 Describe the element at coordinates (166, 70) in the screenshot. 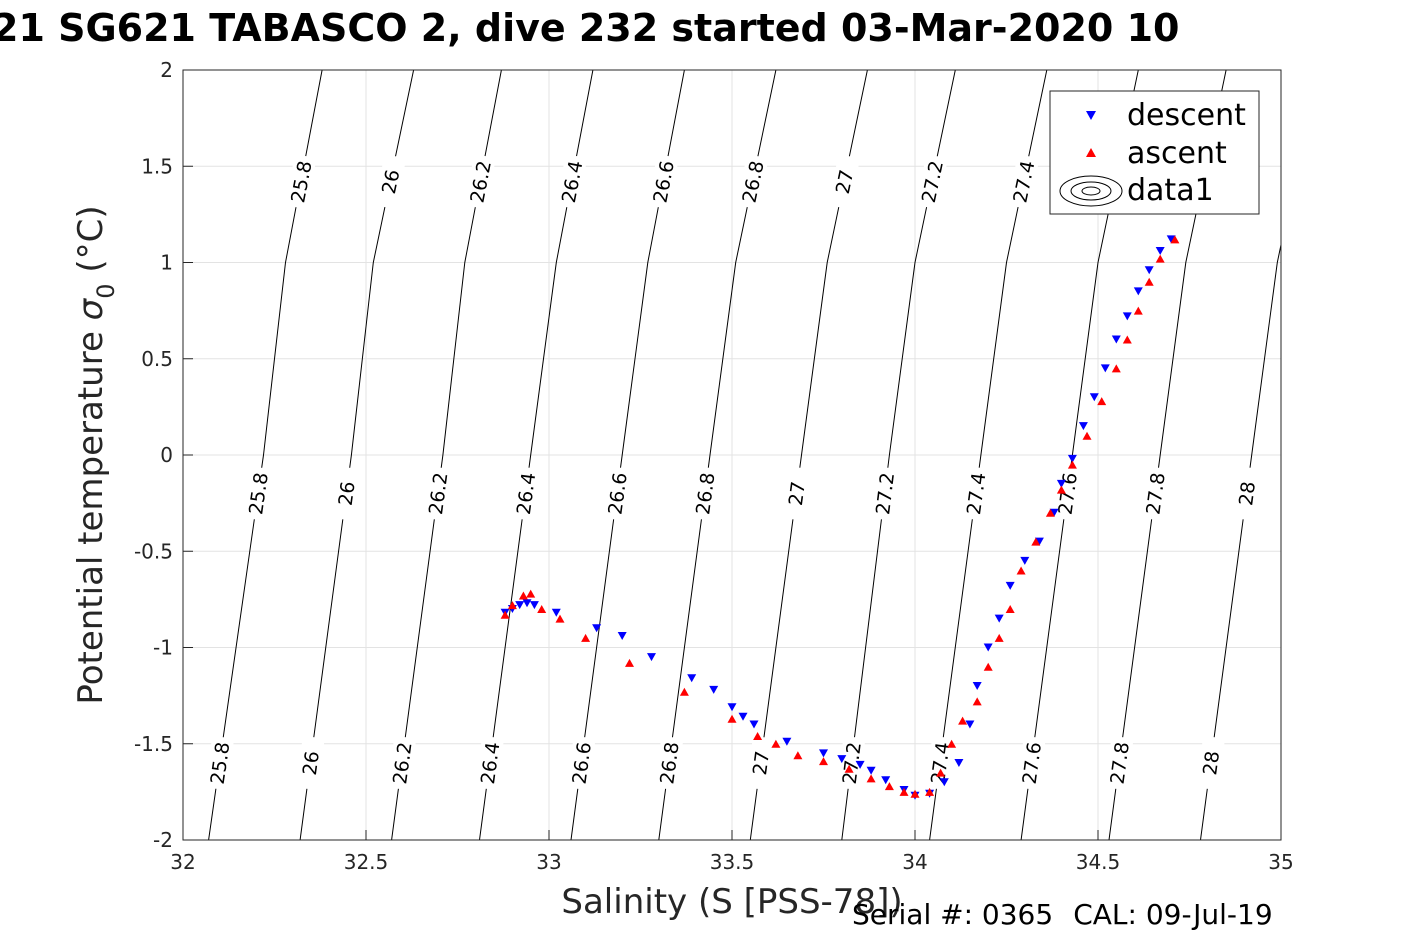

I see `y-tick-label: 2` at that location.